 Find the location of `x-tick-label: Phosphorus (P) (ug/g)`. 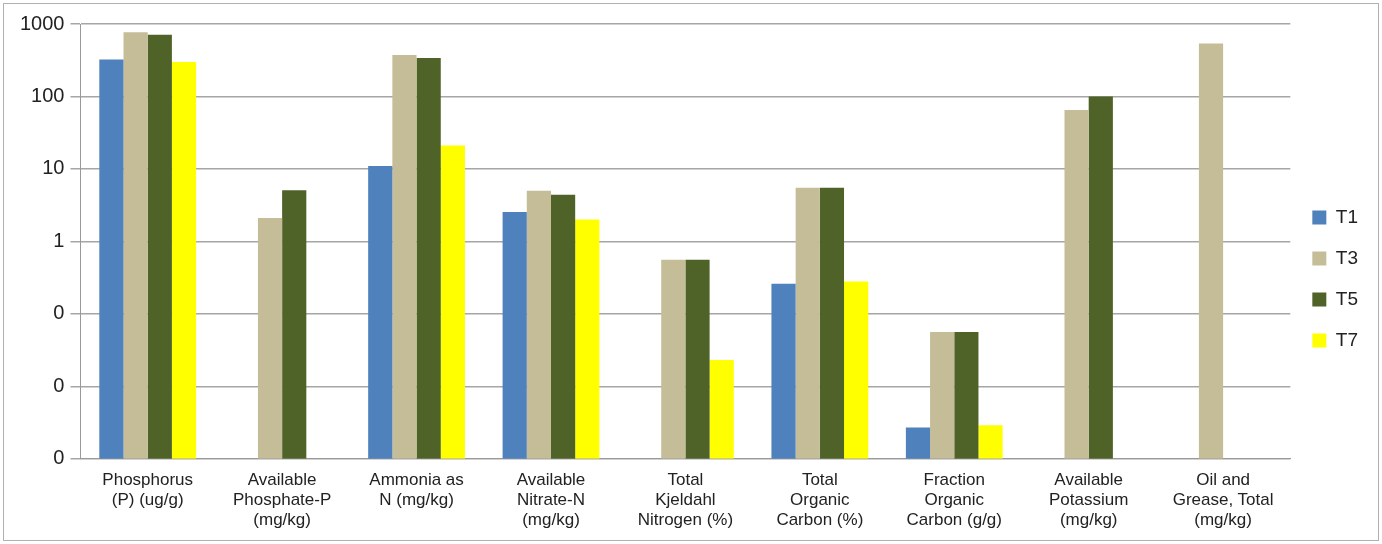

x-tick-label: Phosphorus (P) (ug/g) is located at coordinates (148, 489).